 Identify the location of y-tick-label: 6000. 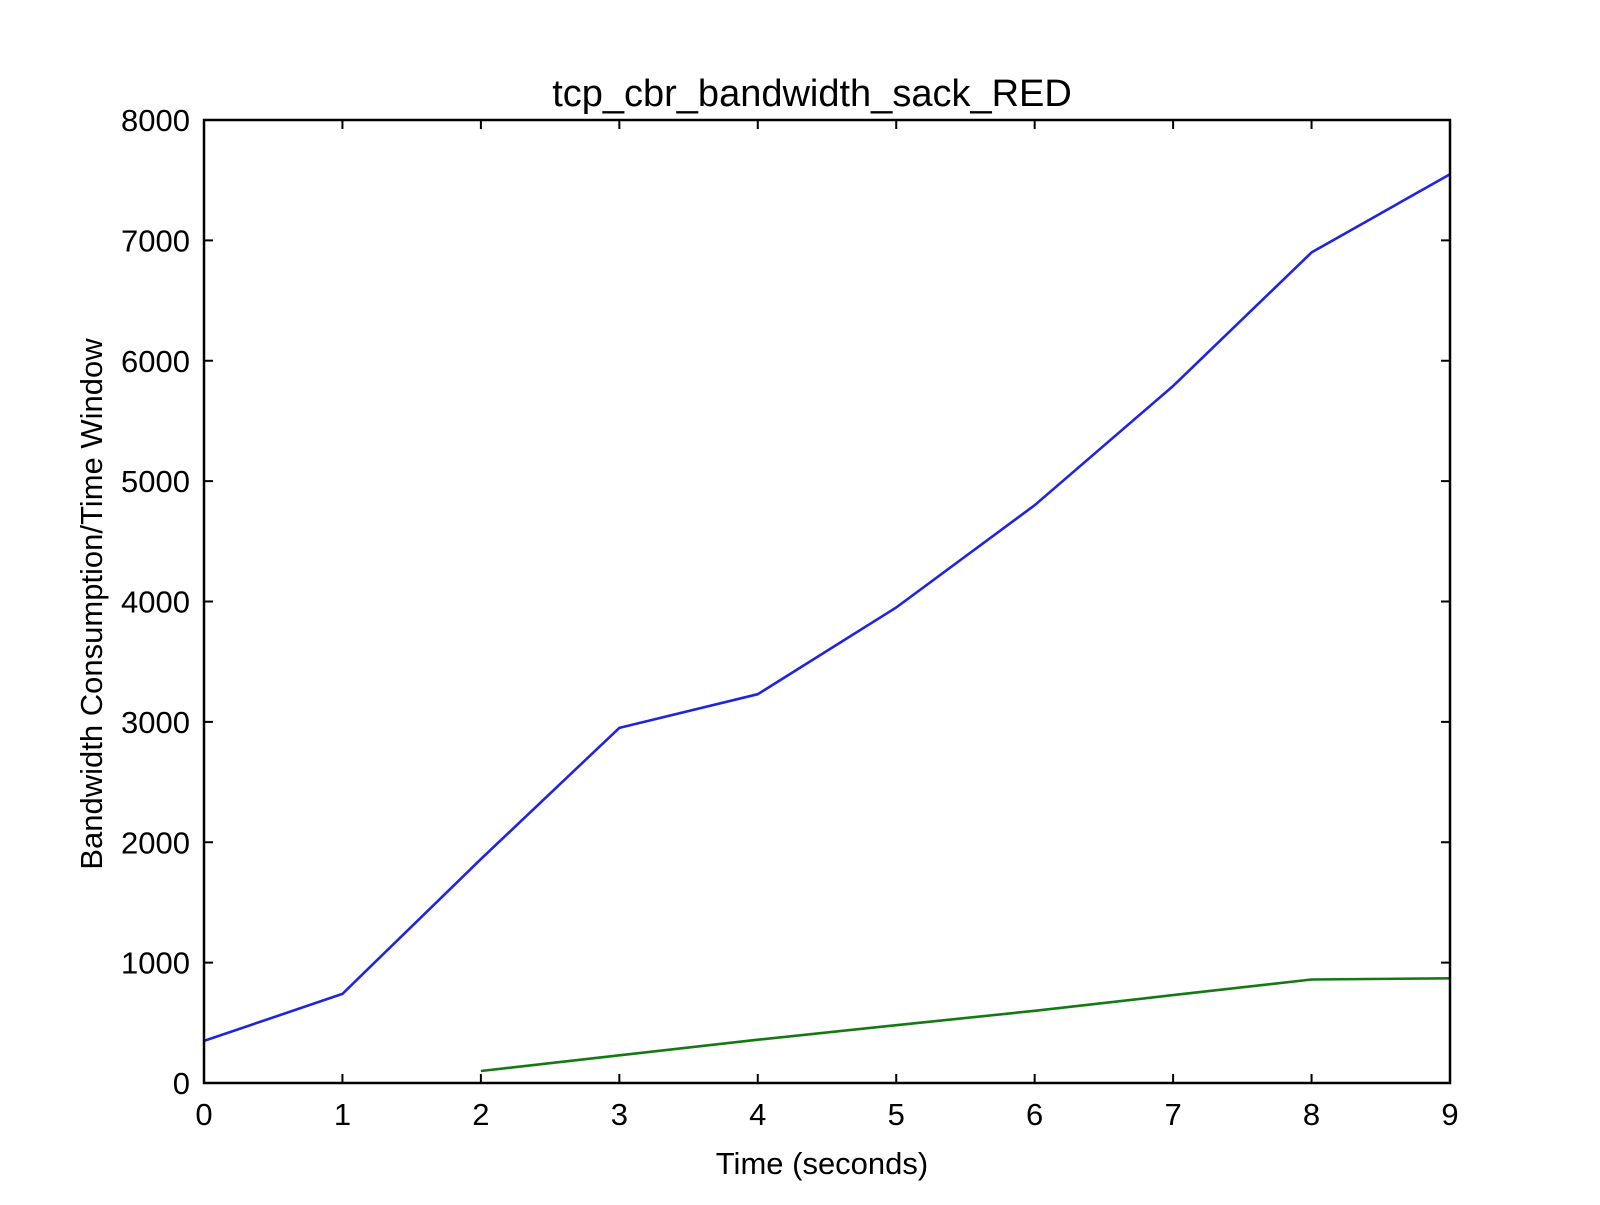
(155, 361).